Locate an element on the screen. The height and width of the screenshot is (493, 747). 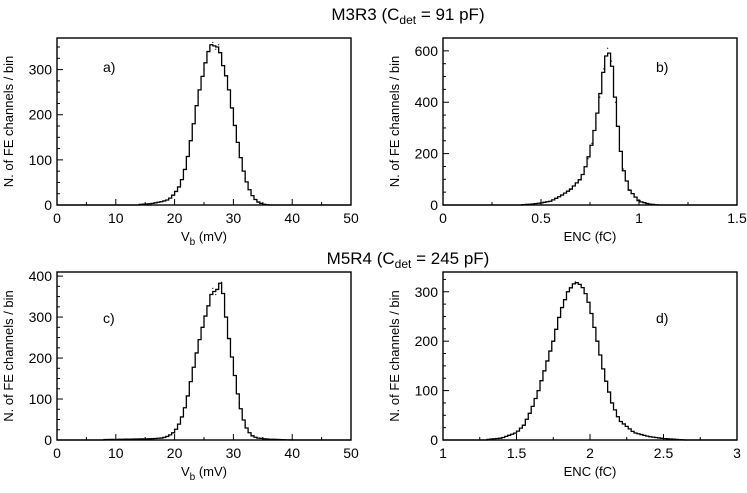
plot-frame is located at coordinates (590, 356).